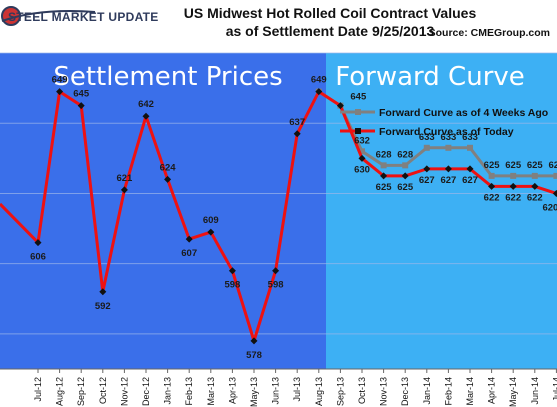 Image resolution: width=557 pixels, height=407 pixels. I want to click on data-label-today-22: 622, so click(513, 197).